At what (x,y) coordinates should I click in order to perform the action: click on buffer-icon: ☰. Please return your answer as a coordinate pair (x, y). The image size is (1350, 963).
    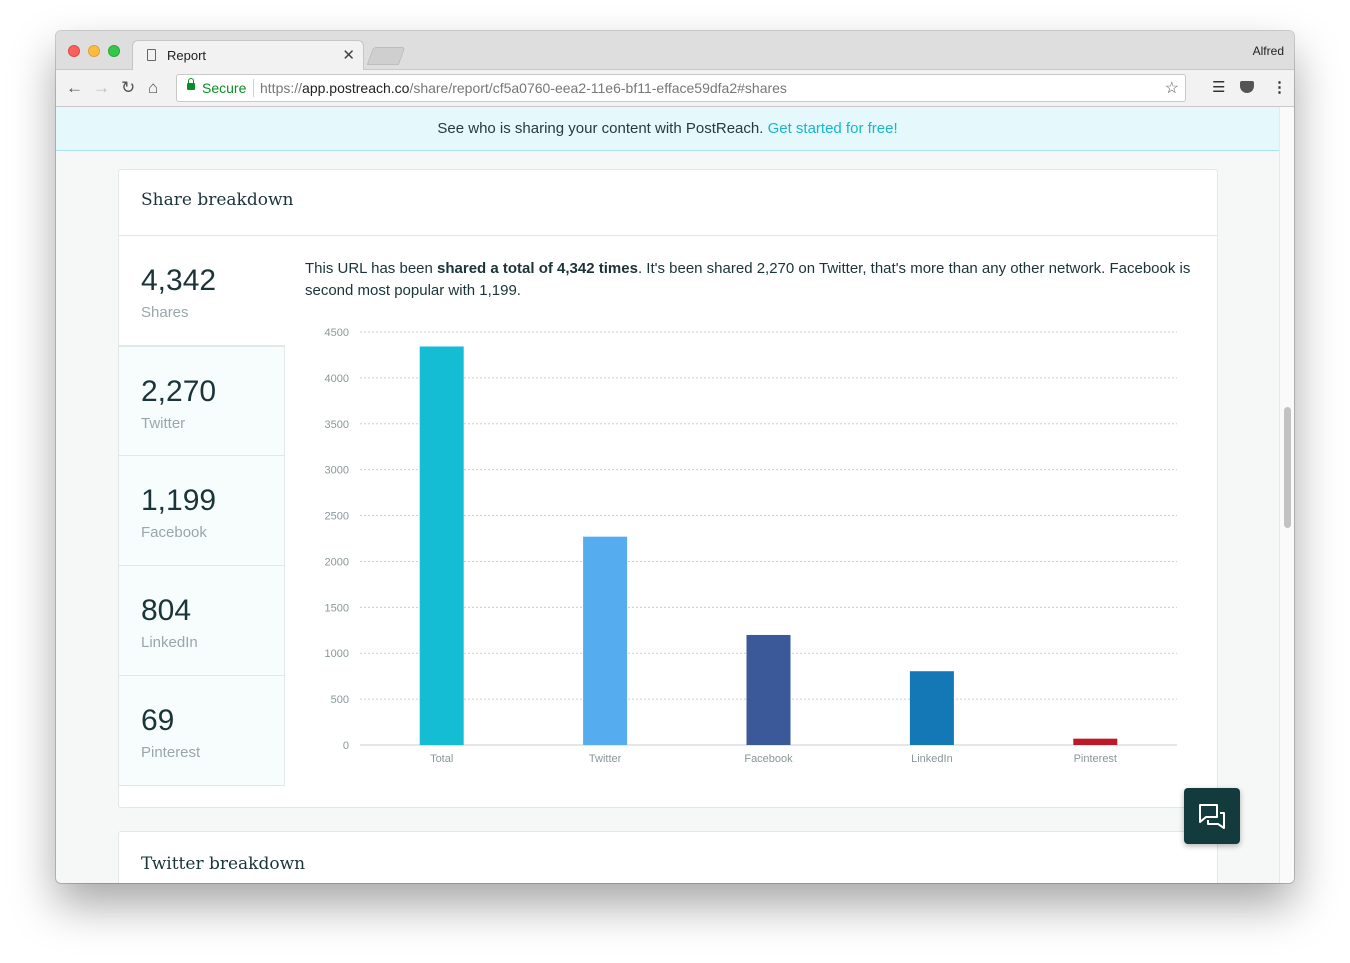
    Looking at the image, I should click on (1219, 87).